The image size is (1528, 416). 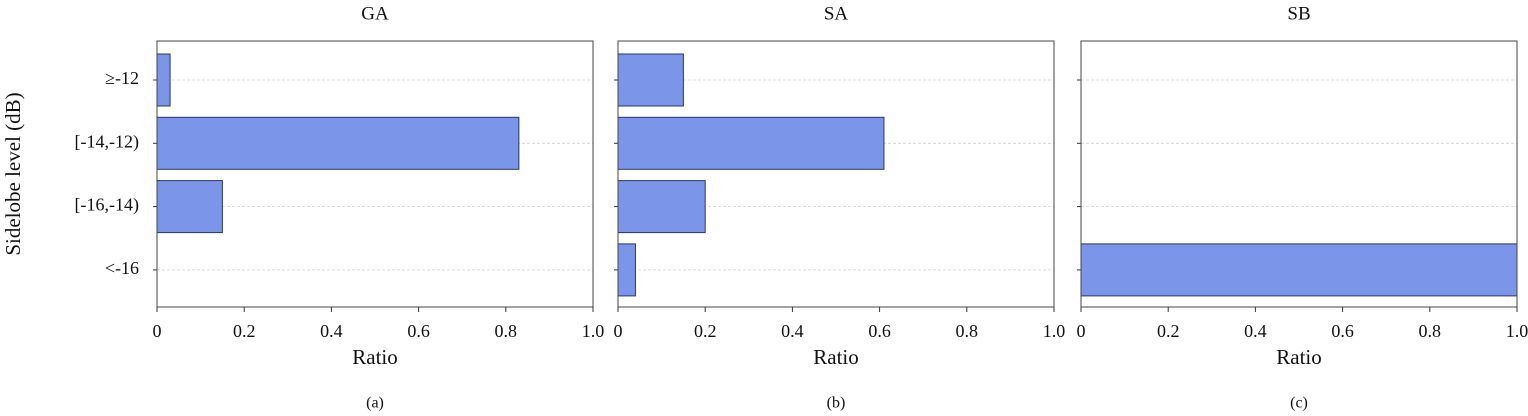 I want to click on panel-caption: (c), so click(x=1299, y=403).